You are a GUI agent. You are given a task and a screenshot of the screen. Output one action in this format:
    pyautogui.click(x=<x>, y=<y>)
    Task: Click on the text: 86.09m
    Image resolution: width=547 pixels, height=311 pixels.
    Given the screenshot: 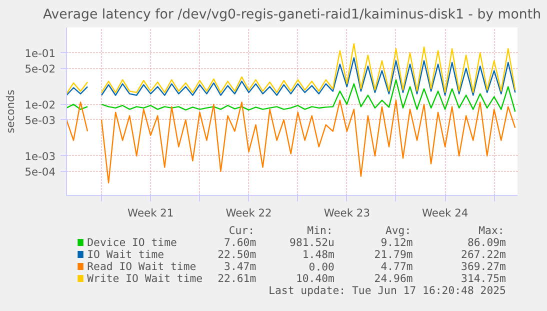 What is the action you would take?
    pyautogui.click(x=486, y=242)
    